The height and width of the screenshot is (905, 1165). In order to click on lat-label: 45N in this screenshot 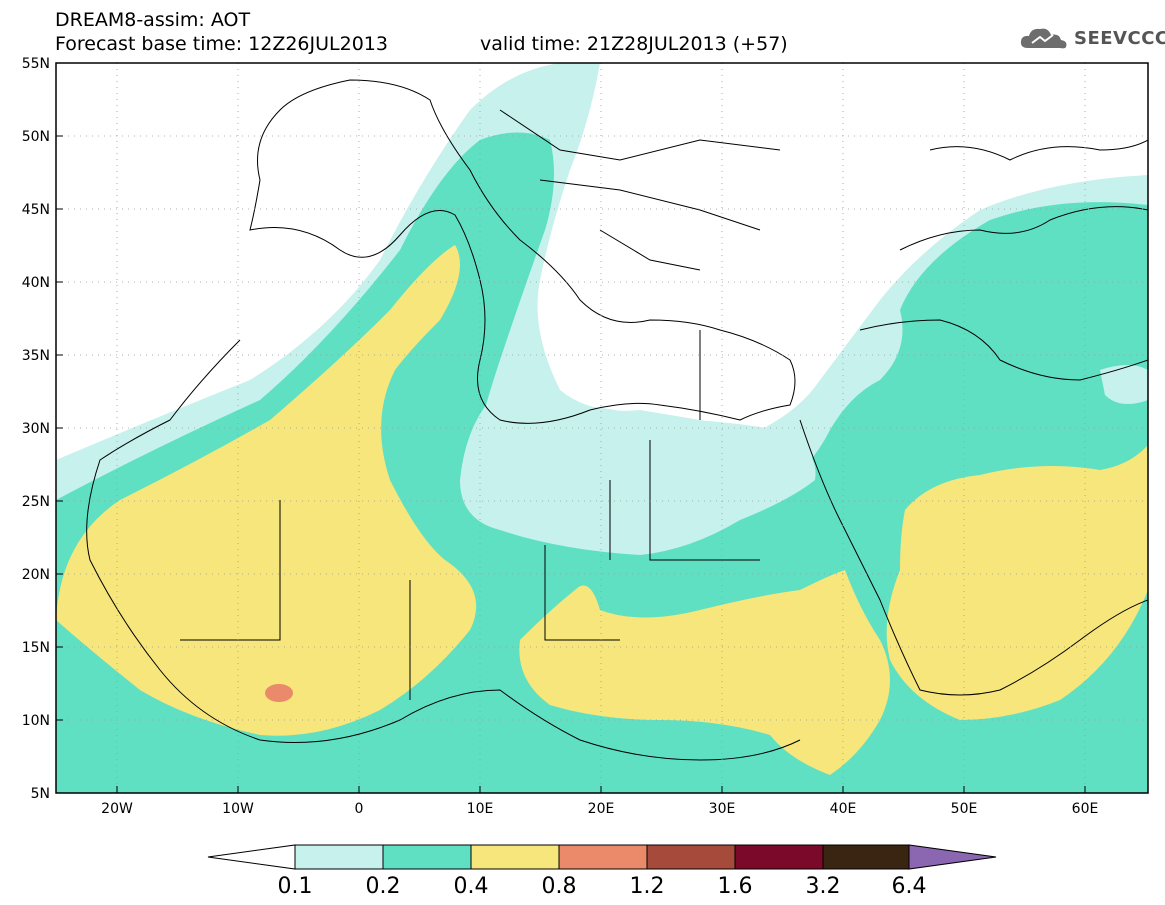, I will do `click(36, 210)`.